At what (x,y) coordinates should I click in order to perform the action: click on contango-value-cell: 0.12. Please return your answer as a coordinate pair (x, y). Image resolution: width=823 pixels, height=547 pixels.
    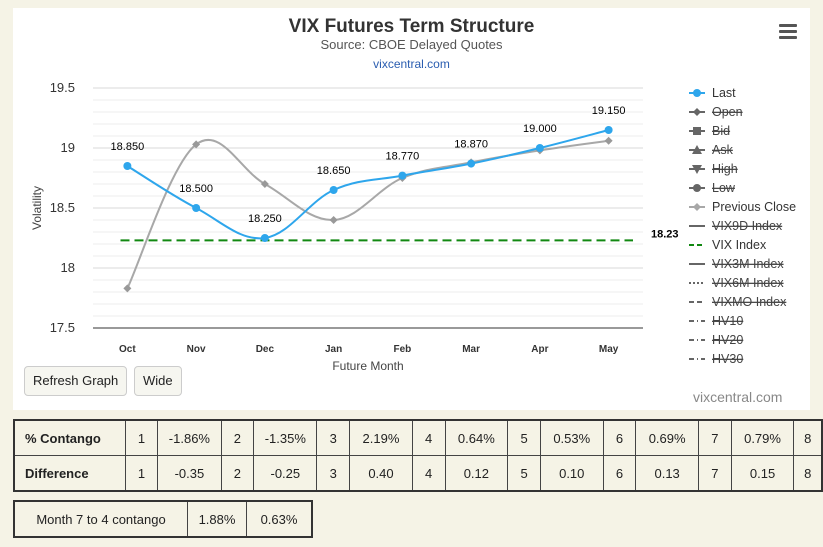
    Looking at the image, I should click on (476, 473).